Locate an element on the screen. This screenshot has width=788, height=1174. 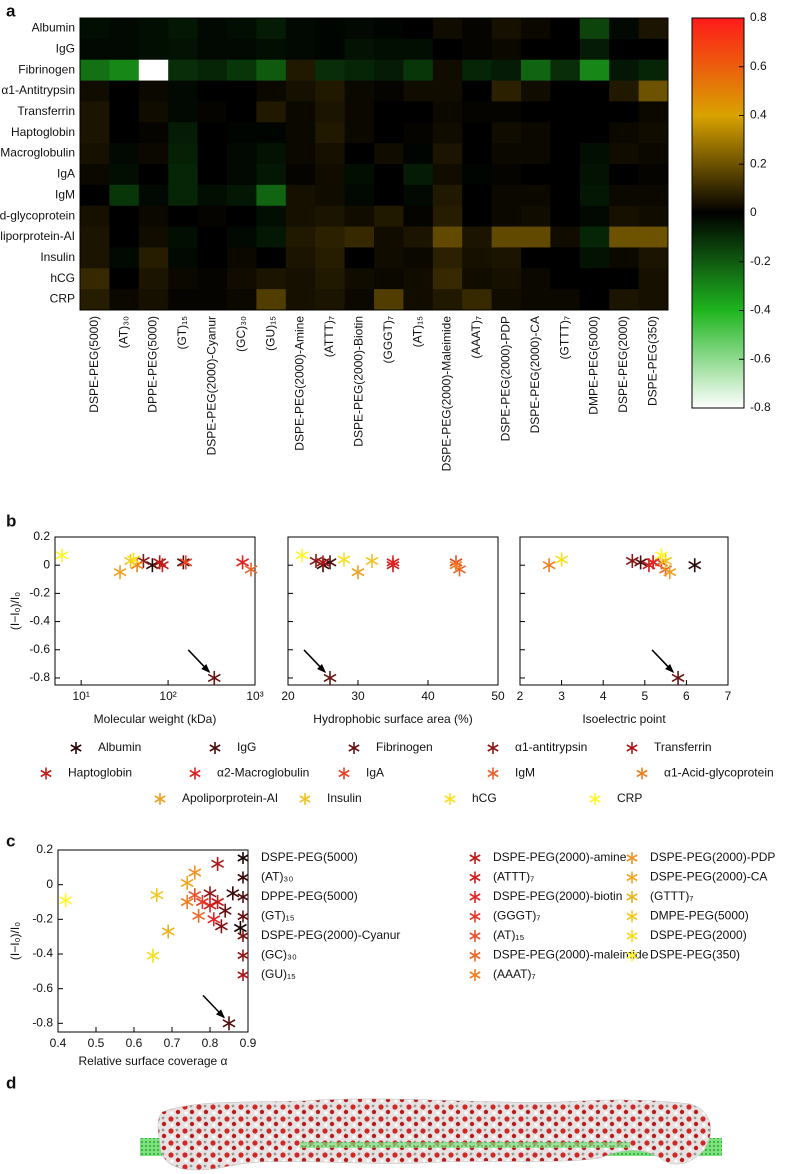
x-tick-label: 0.8 is located at coordinates (210, 1043).